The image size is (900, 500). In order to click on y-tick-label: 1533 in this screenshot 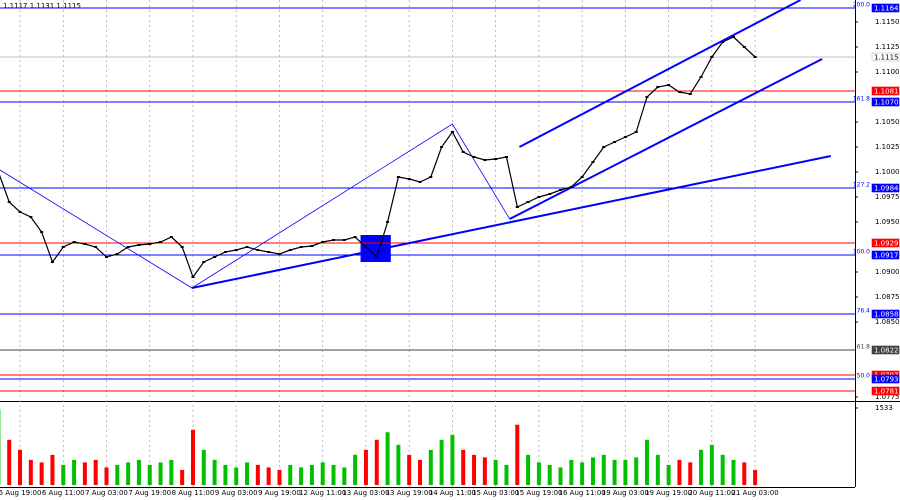, I will do `click(884, 408)`.